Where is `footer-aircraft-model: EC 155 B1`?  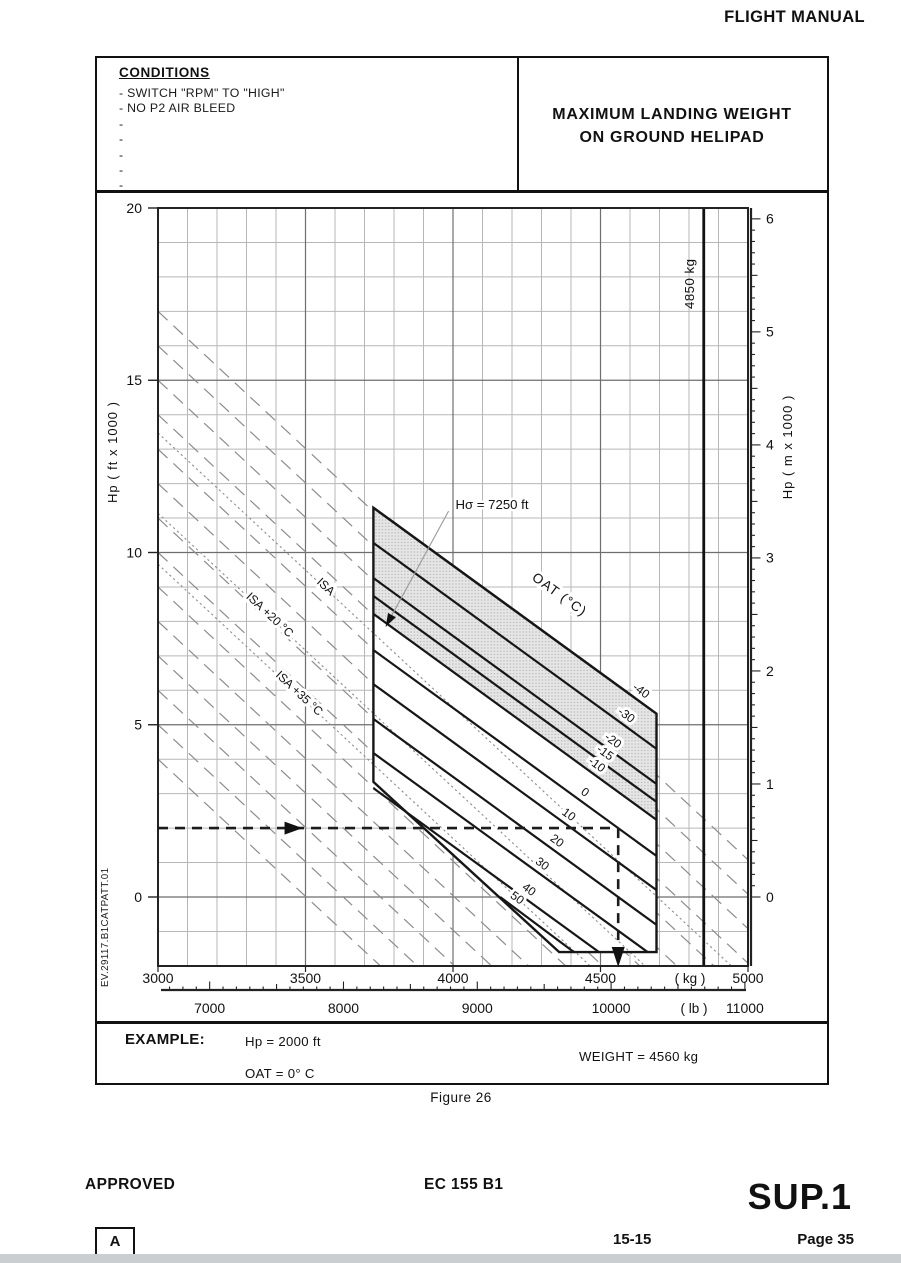 footer-aircraft-model: EC 155 B1 is located at coordinates (464, 1184).